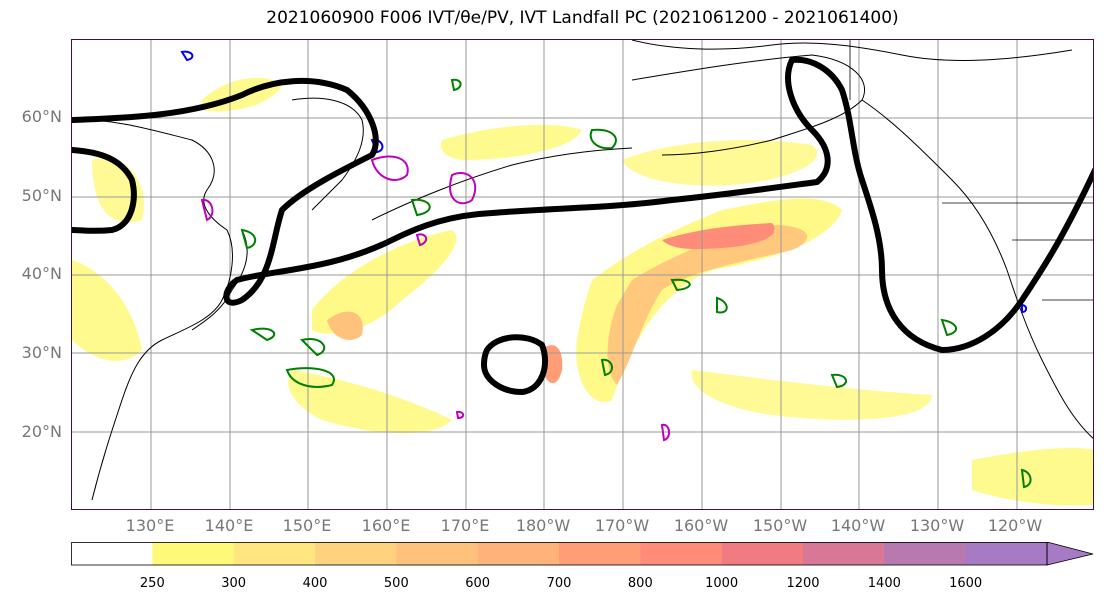  Describe the element at coordinates (315, 583) in the screenshot. I see `colorbar-tick-label: 400` at that location.